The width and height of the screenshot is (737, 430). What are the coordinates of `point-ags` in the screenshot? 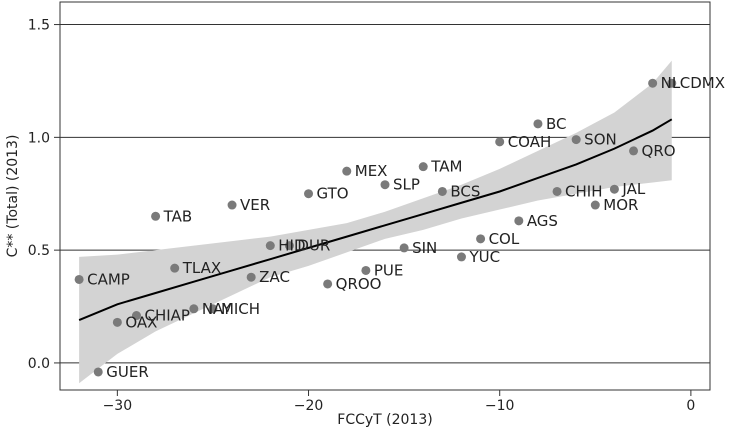 It's located at (519, 221).